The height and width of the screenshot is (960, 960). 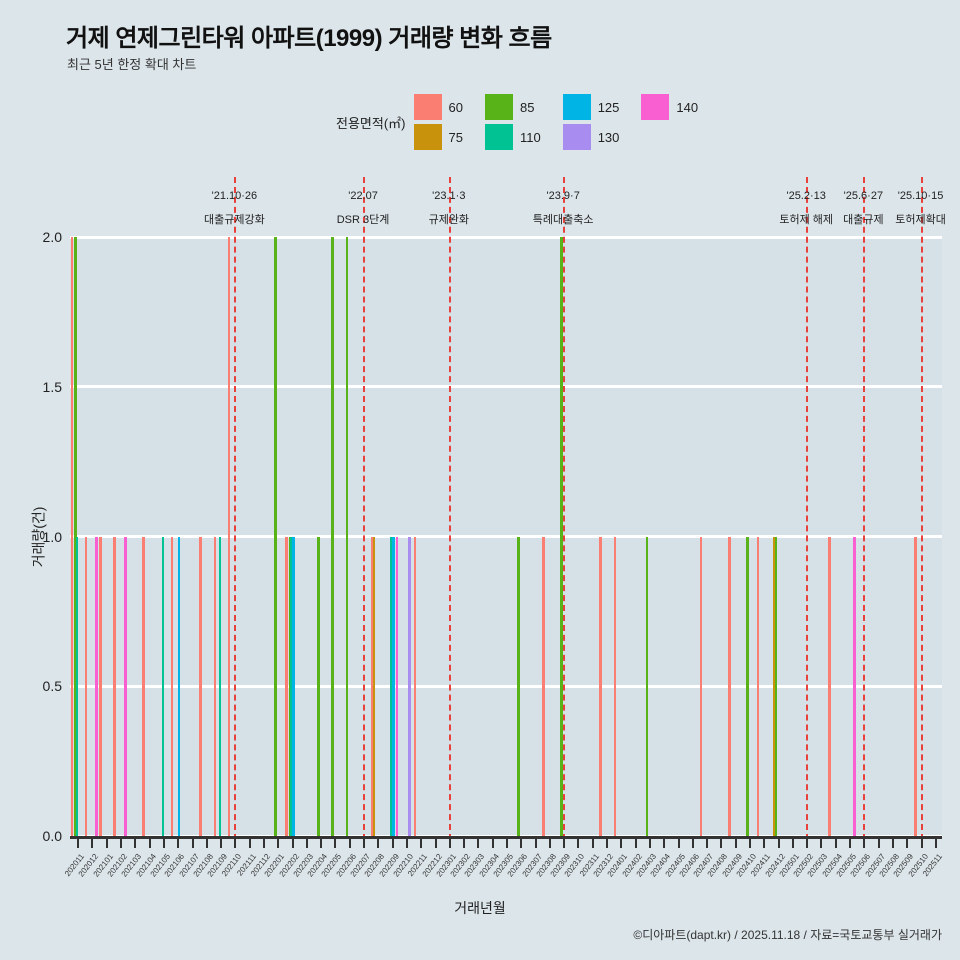 I want to click on event-date-label: '23.9·7, so click(x=563, y=196).